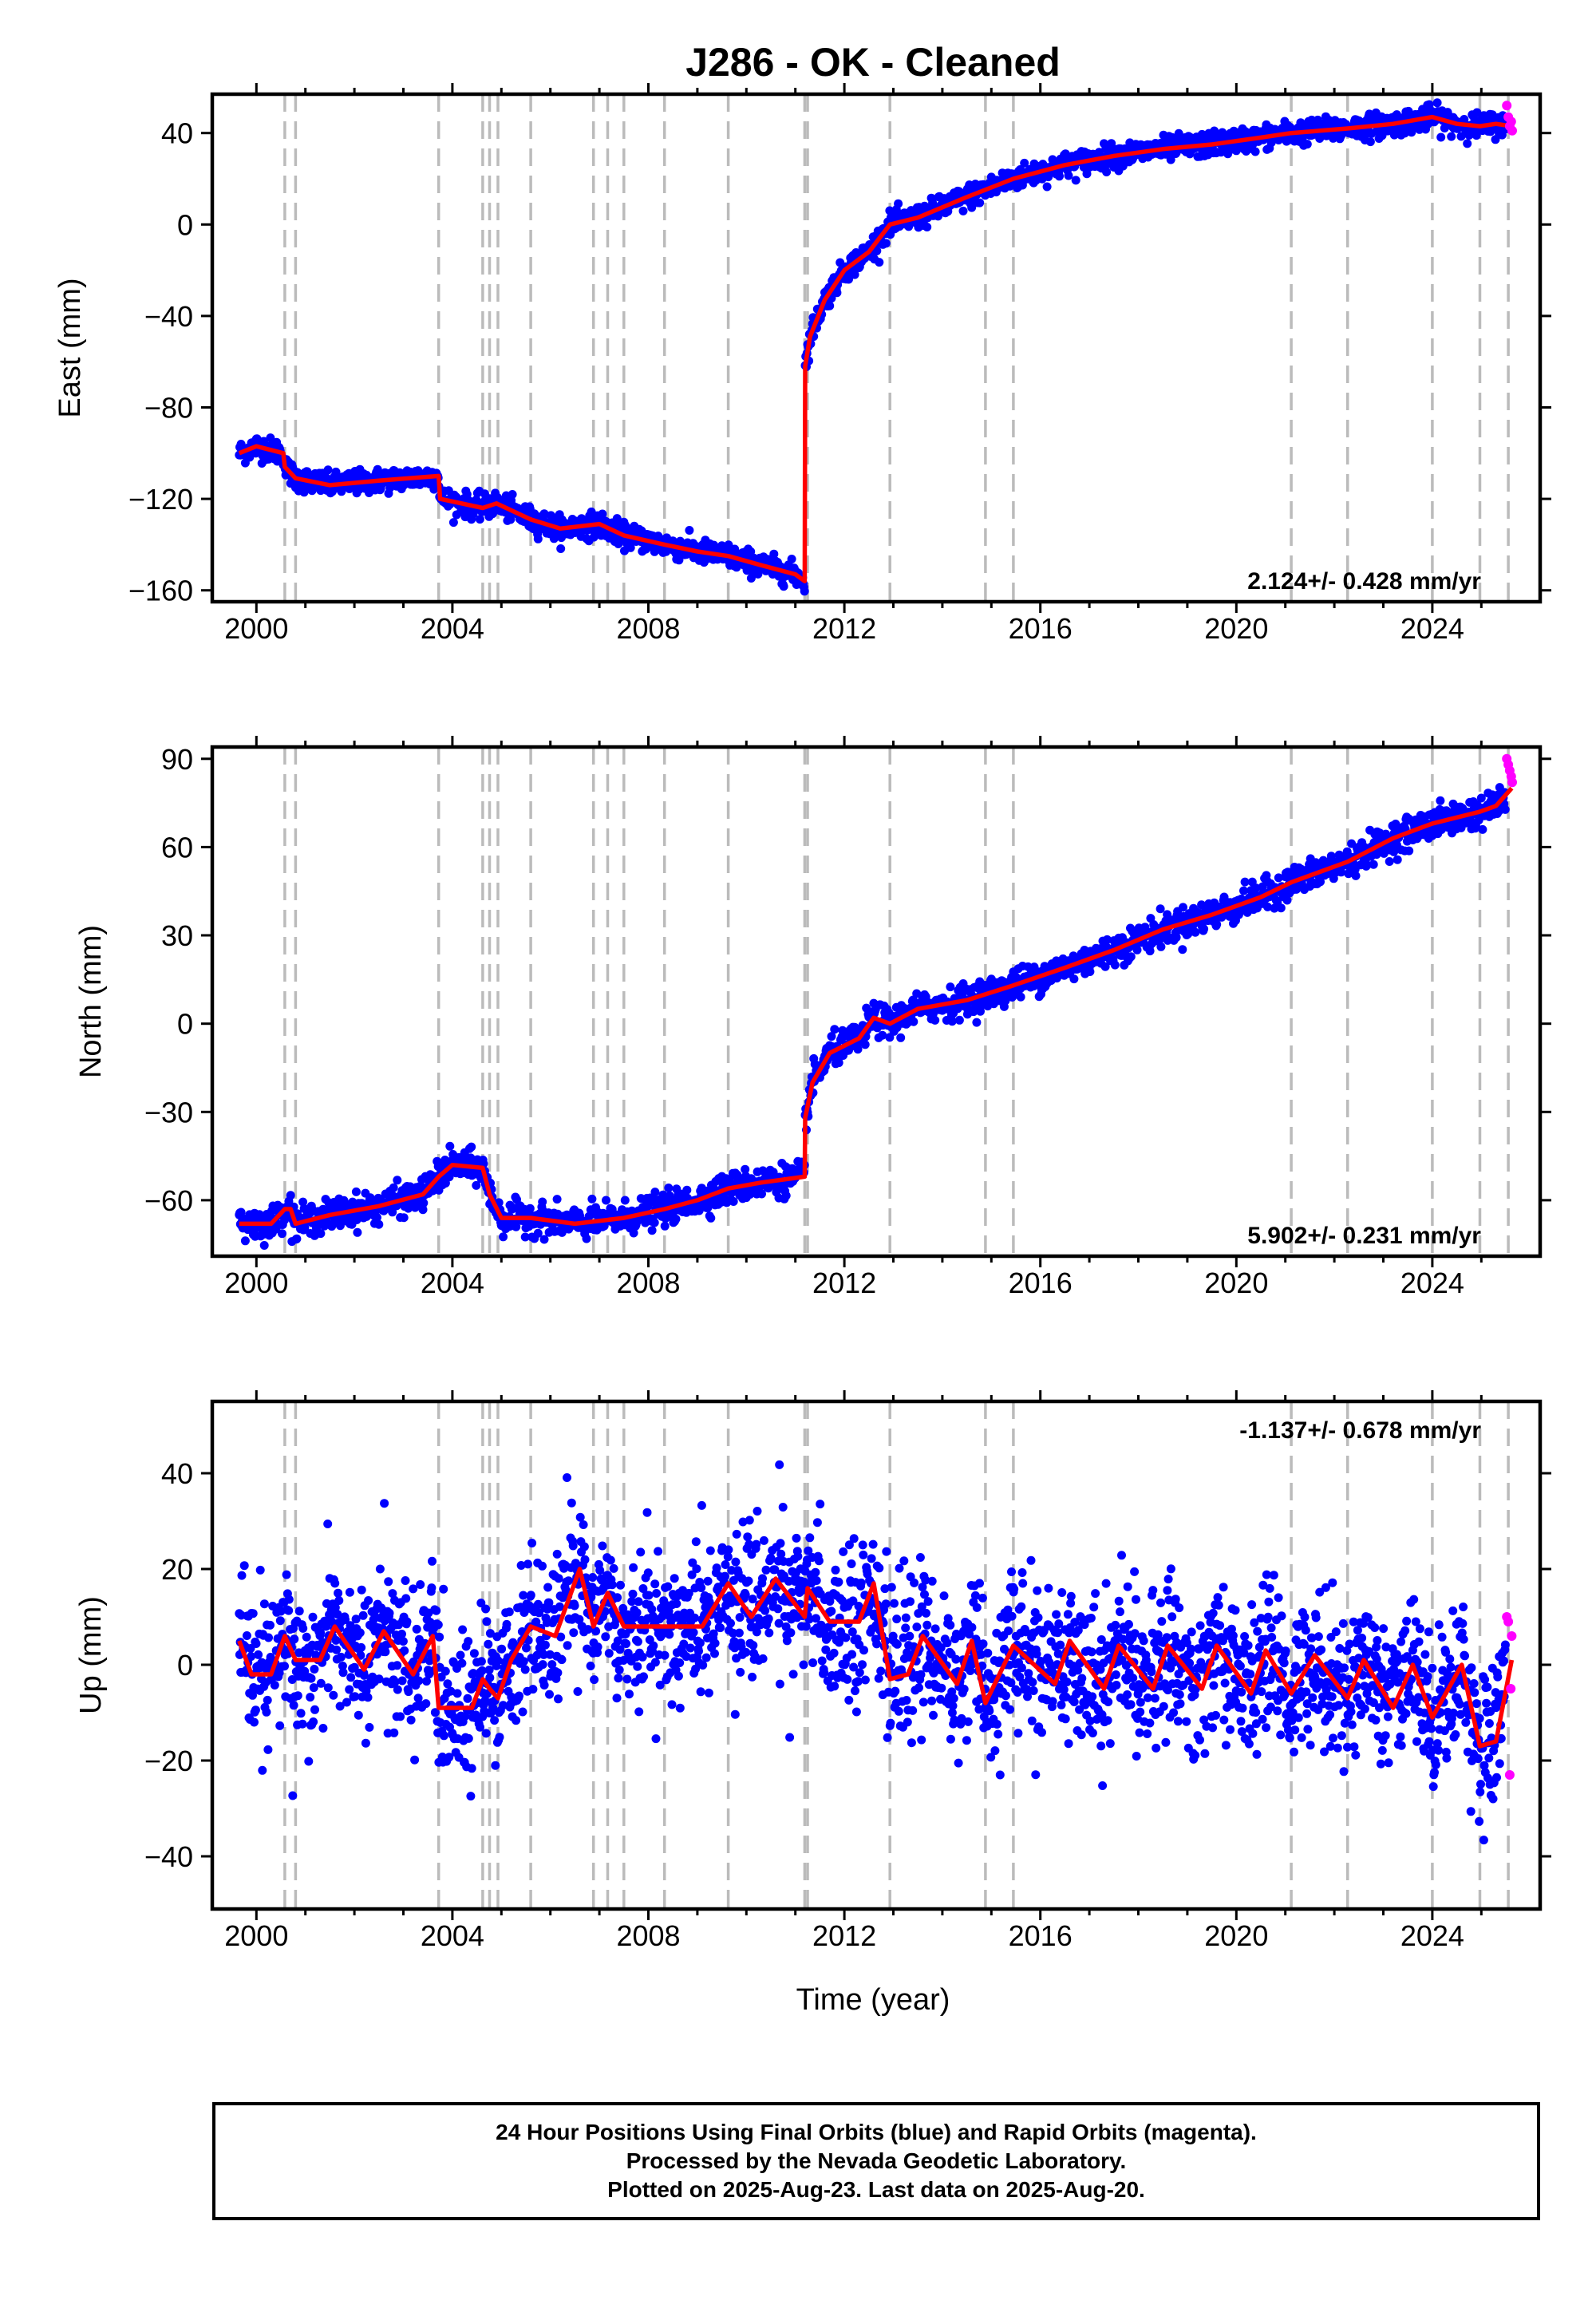 The height and width of the screenshot is (2316, 1596). What do you see at coordinates (168, 316) in the screenshot?
I see `y-tick-label: −40` at bounding box center [168, 316].